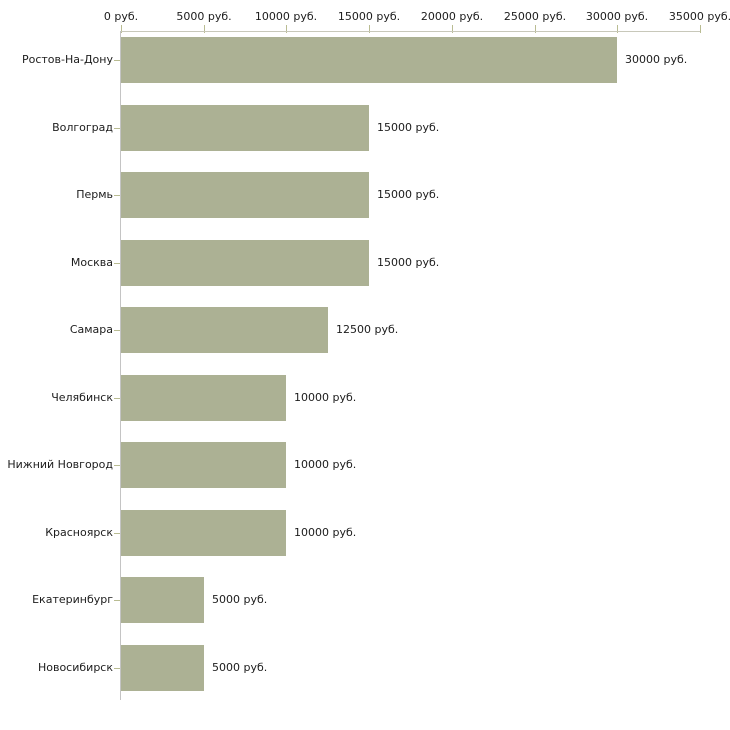 The image size is (730, 730). Describe the element at coordinates (204, 16) in the screenshot. I see `x-tick-label: 5000 руб.` at that location.